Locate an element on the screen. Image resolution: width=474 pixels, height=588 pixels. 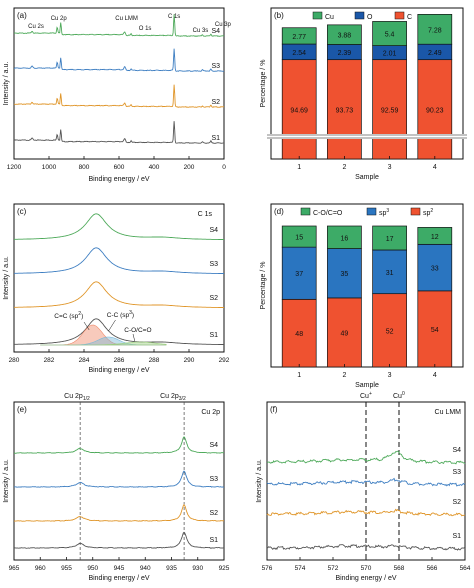
peak-annotation: Cu0 is located at coordinates (399, 395).